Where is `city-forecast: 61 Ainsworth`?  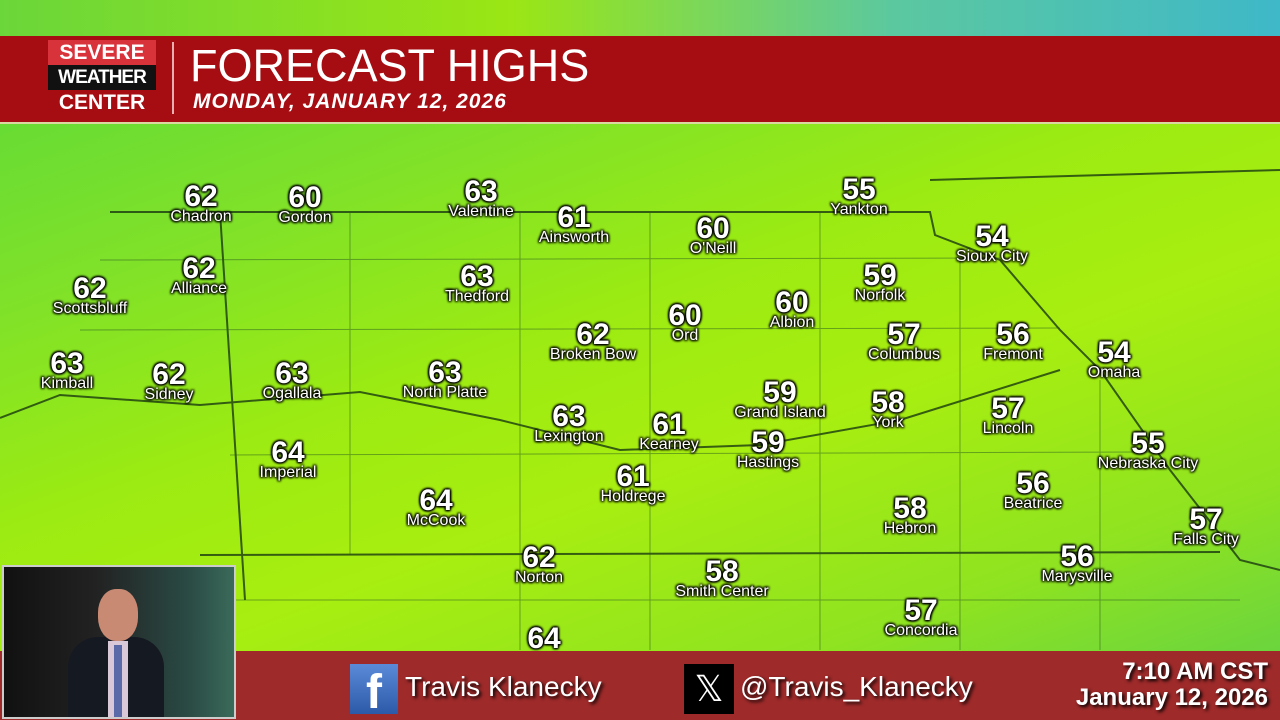 city-forecast: 61 Ainsworth is located at coordinates (574, 225).